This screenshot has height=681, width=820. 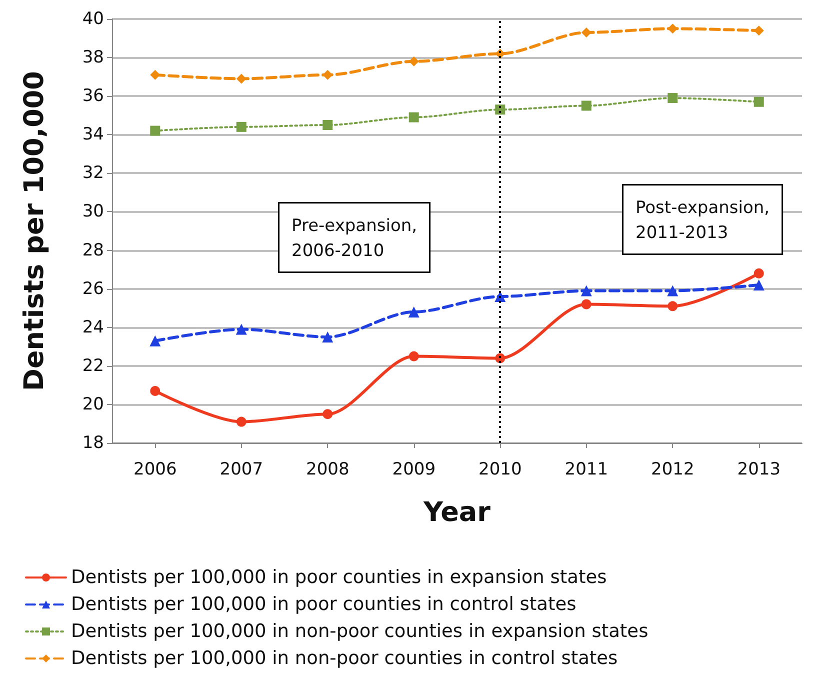 What do you see at coordinates (34, 231) in the screenshot?
I see `y-axis-title: Dentists per 100,000` at bounding box center [34, 231].